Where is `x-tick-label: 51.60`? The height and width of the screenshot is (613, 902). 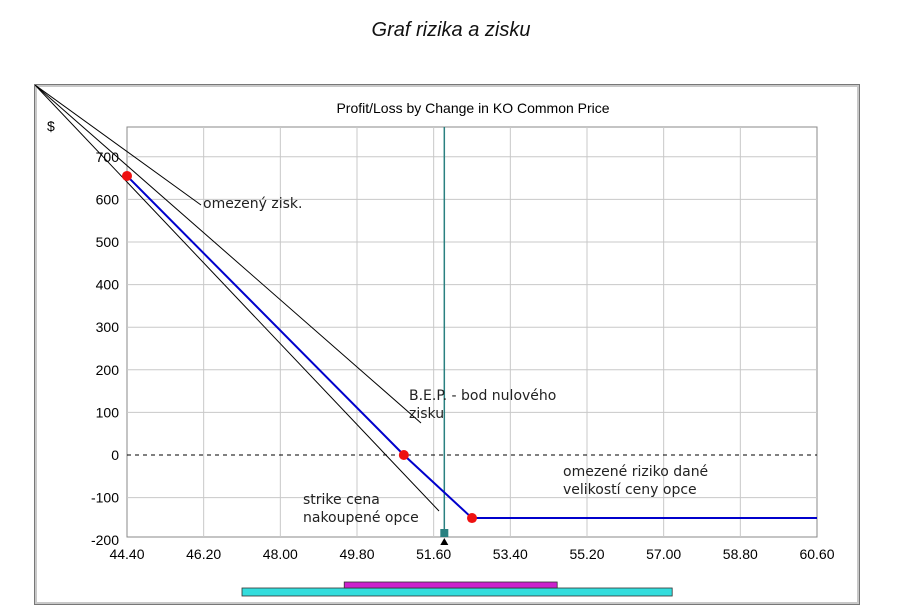
x-tick-label: 51.60 is located at coordinates (433, 554).